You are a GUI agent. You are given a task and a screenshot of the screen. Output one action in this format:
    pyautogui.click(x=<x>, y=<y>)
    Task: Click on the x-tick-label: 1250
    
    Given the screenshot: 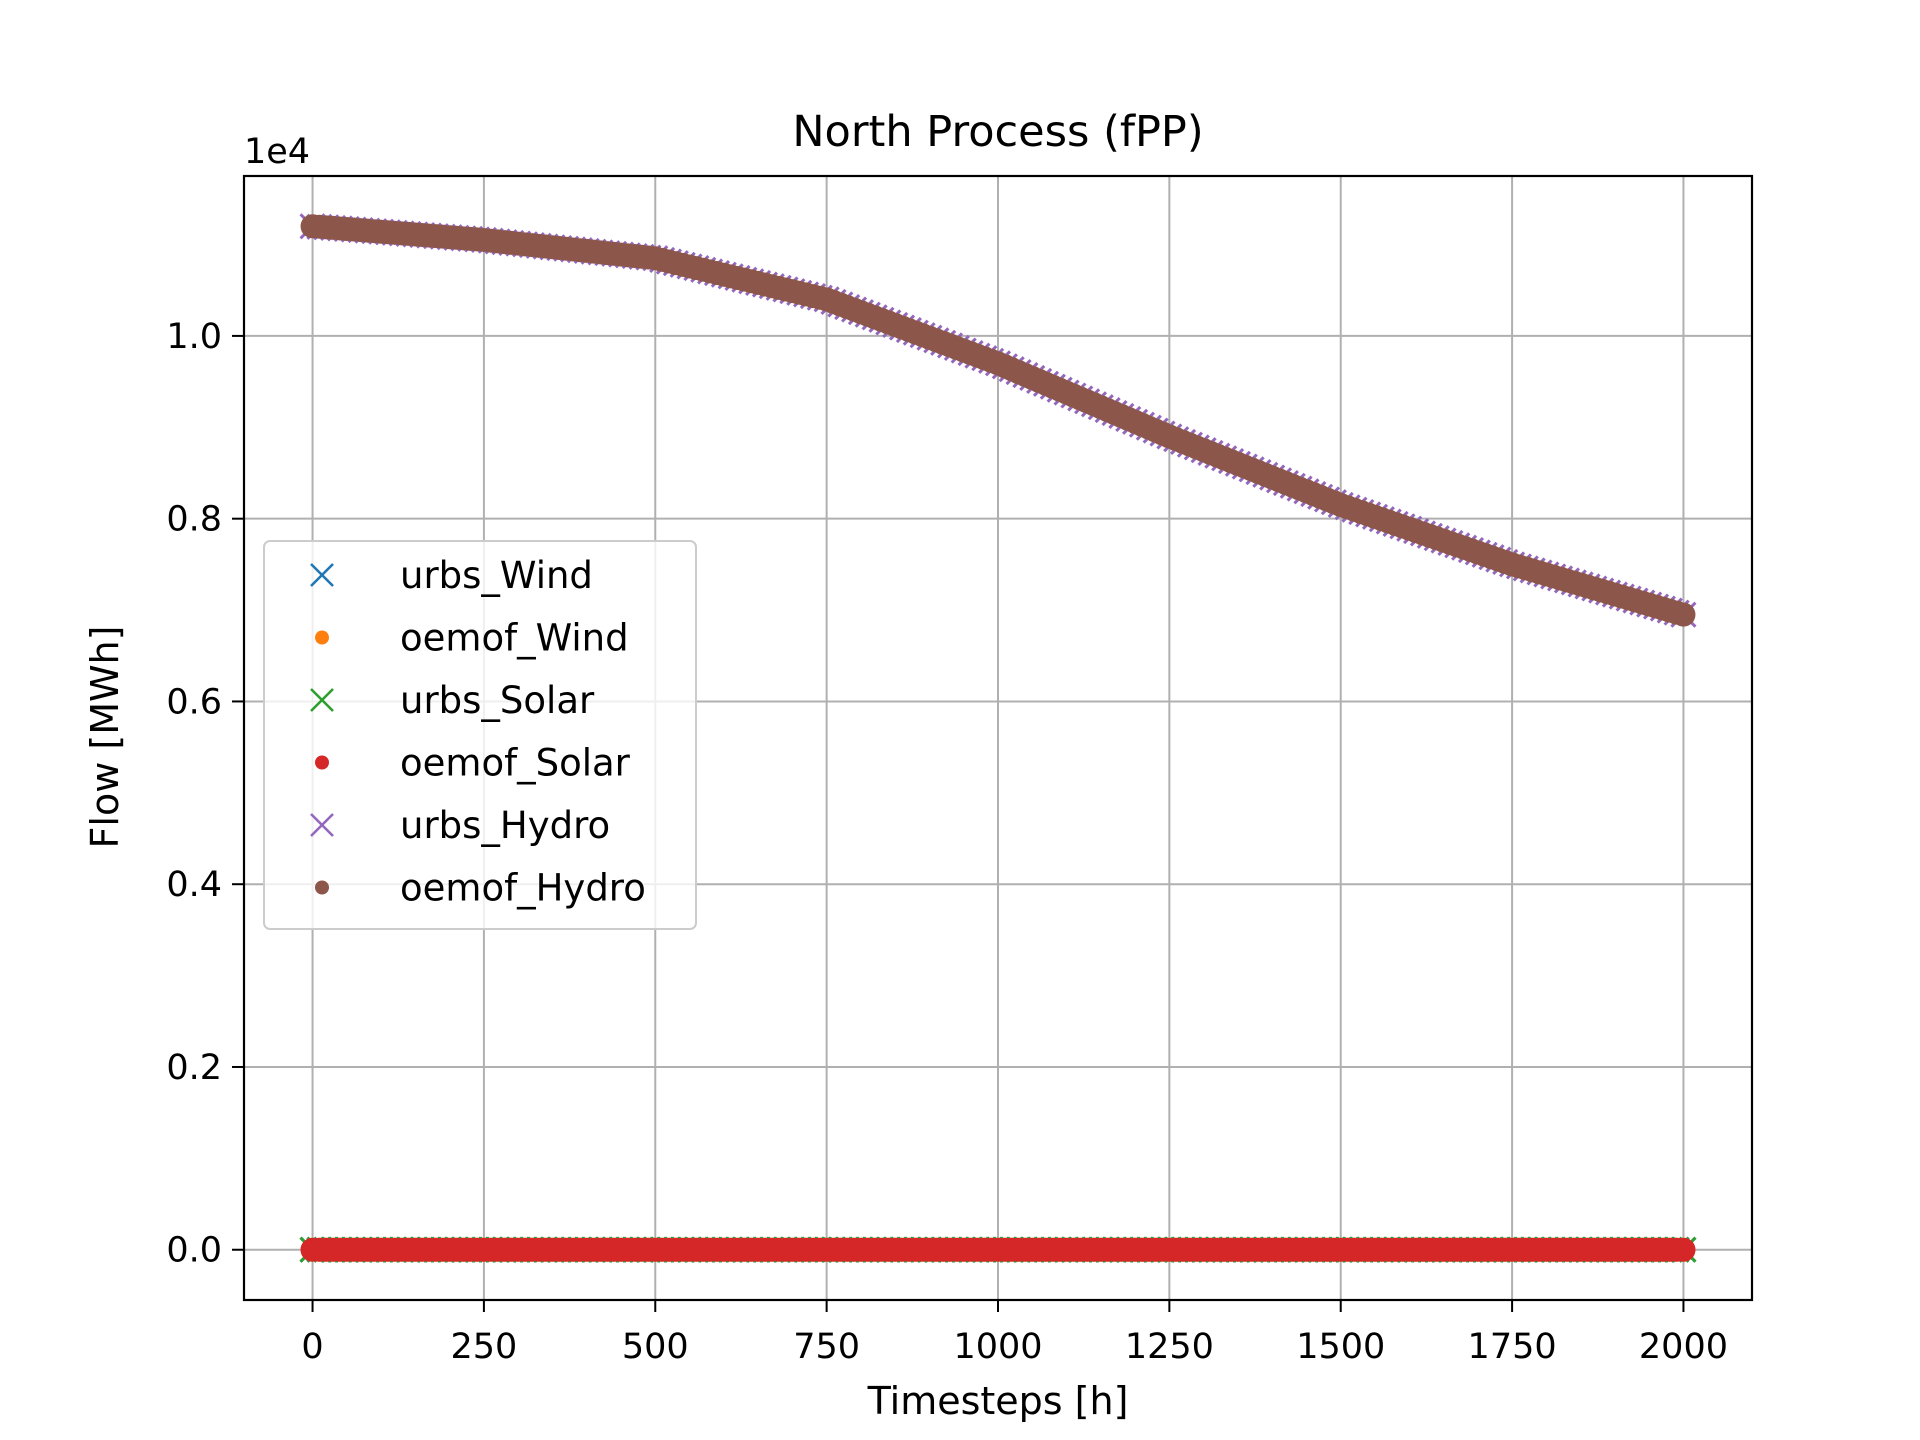 What is the action you would take?
    pyautogui.click(x=1169, y=1347)
    